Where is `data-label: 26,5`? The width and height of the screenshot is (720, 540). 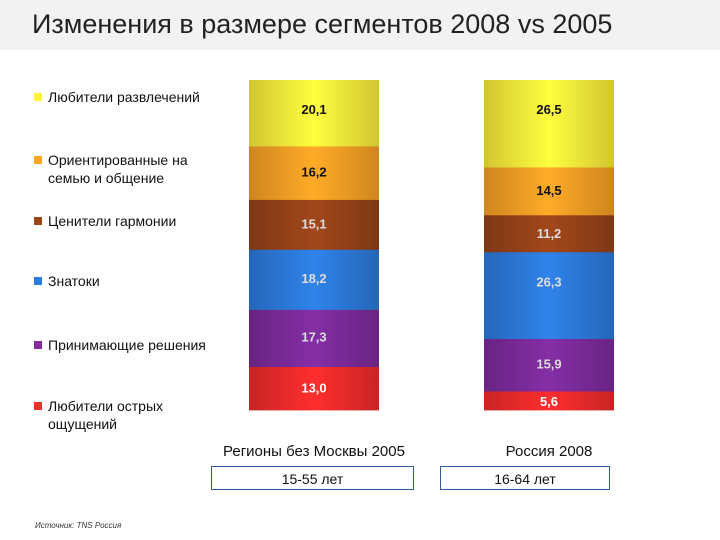
data-label: 26,5 is located at coordinates (548, 109).